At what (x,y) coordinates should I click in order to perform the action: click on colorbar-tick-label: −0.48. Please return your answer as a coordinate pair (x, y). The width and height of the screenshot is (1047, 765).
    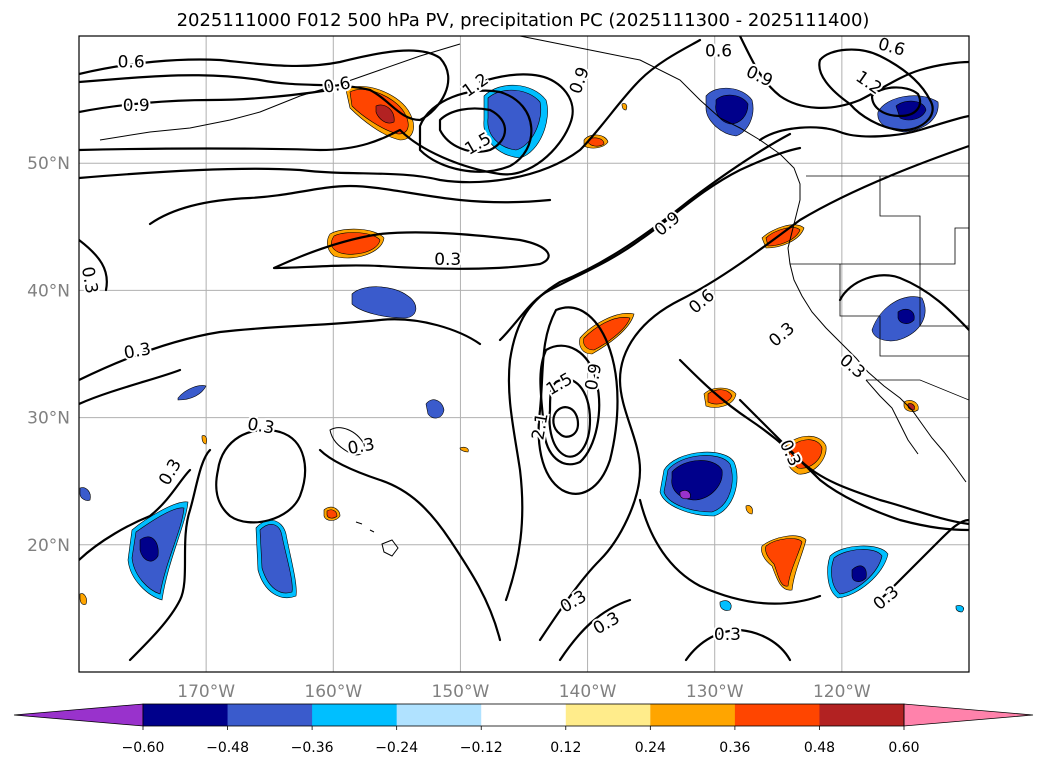
    Looking at the image, I should click on (227, 748).